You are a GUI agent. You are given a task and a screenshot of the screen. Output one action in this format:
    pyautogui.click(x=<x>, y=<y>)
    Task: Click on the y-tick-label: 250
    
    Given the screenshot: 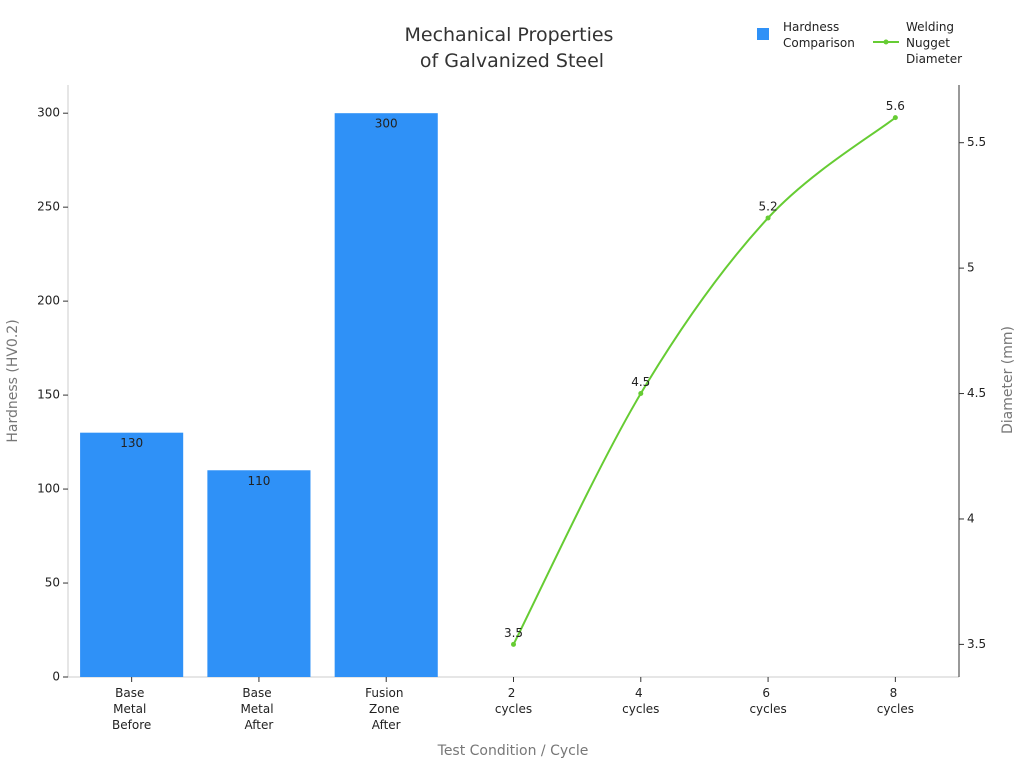 What is the action you would take?
    pyautogui.click(x=48, y=207)
    